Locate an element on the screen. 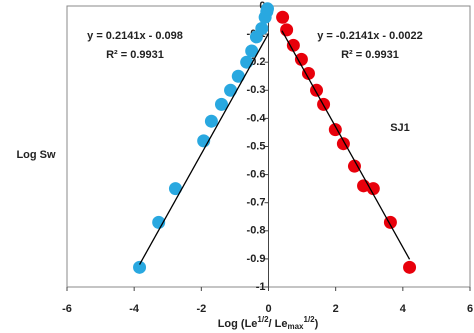  y-tick-label: -1 is located at coordinates (261, 287).